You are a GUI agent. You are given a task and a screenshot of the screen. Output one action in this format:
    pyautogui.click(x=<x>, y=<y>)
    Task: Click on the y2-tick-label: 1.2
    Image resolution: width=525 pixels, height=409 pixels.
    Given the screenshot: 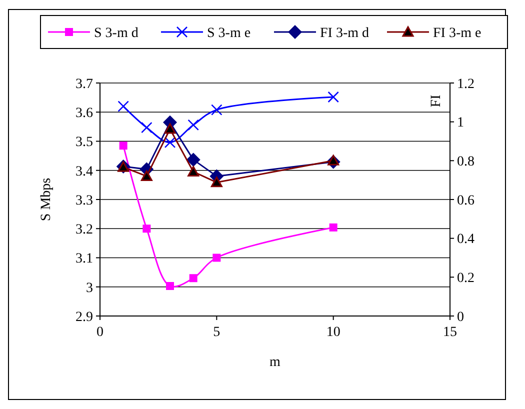 What is the action you would take?
    pyautogui.click(x=465, y=84)
    